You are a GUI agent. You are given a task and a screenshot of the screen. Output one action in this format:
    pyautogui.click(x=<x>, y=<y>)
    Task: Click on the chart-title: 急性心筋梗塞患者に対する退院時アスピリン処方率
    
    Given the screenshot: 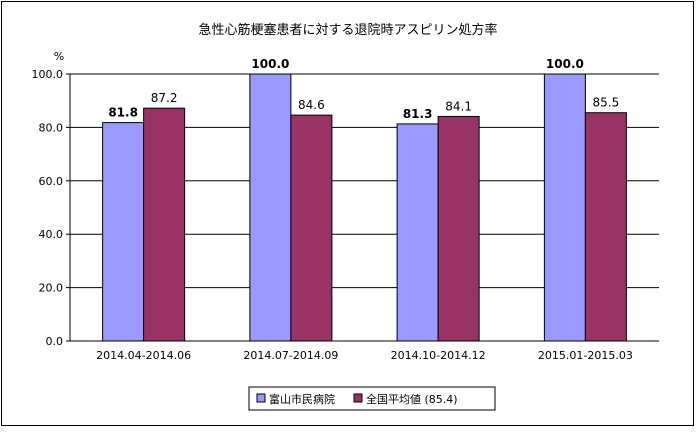 What is the action you would take?
    pyautogui.click(x=347, y=30)
    